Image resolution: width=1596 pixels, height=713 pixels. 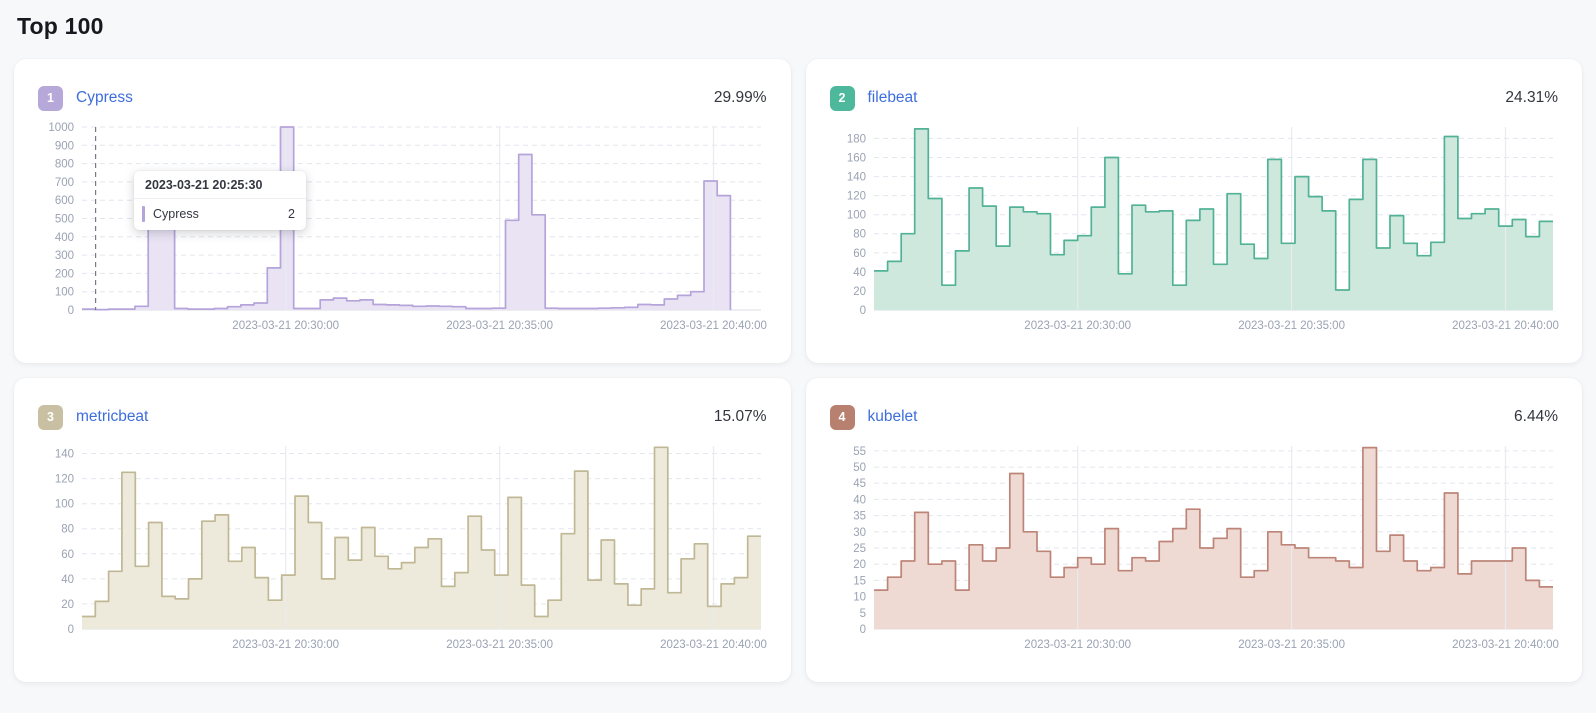 I want to click on svg-text: 800, so click(x=64, y=165).